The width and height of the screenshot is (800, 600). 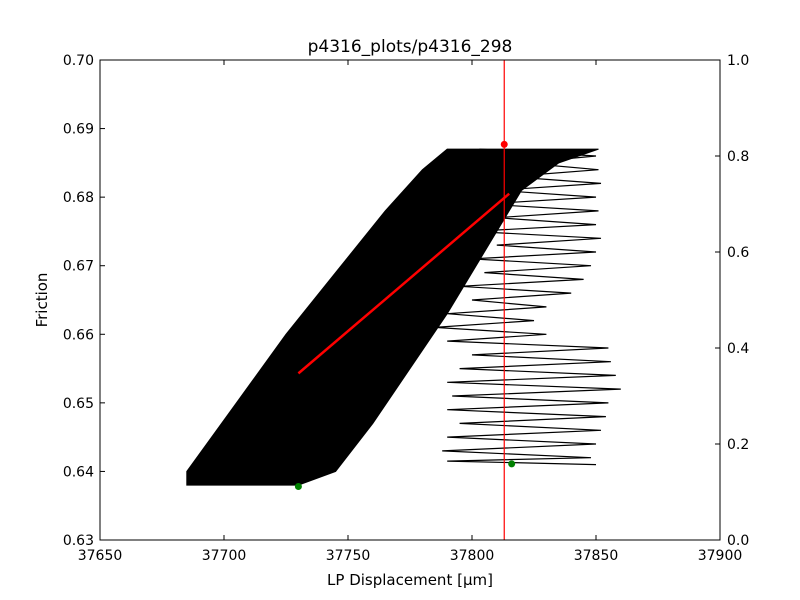 What do you see at coordinates (472, 556) in the screenshot?
I see `x-tick-label: 37800` at bounding box center [472, 556].